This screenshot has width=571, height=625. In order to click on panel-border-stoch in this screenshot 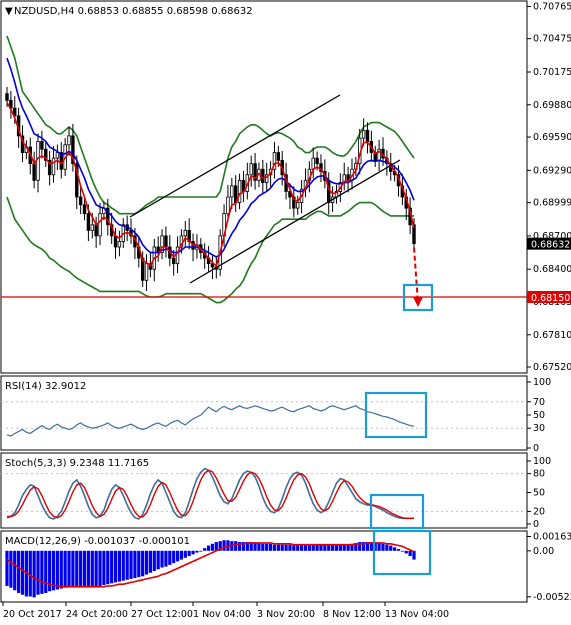, I will do `click(264, 490)`.